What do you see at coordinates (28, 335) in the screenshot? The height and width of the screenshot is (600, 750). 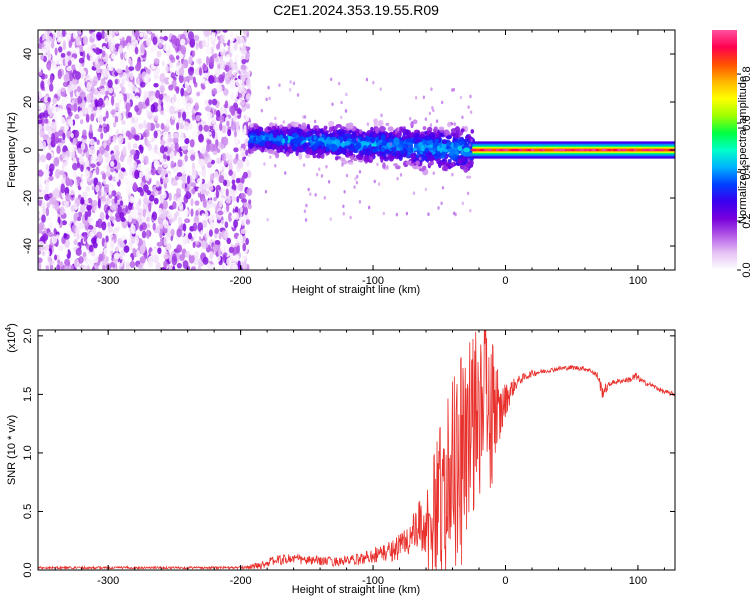 I see `y-tick-label: 2.0` at bounding box center [28, 335].